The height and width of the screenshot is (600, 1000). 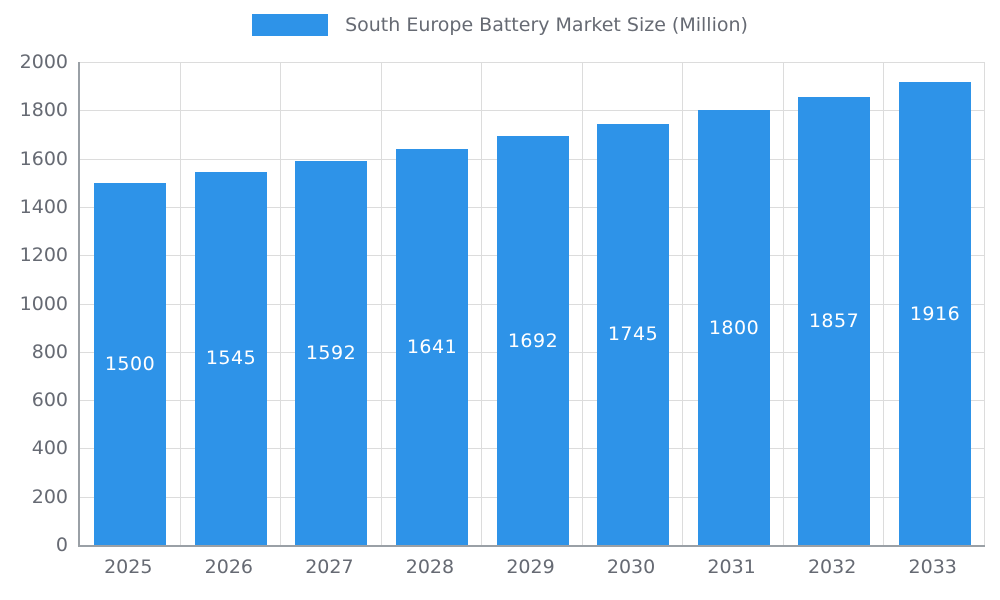 I want to click on bar-2031: 1800, so click(x=734, y=327).